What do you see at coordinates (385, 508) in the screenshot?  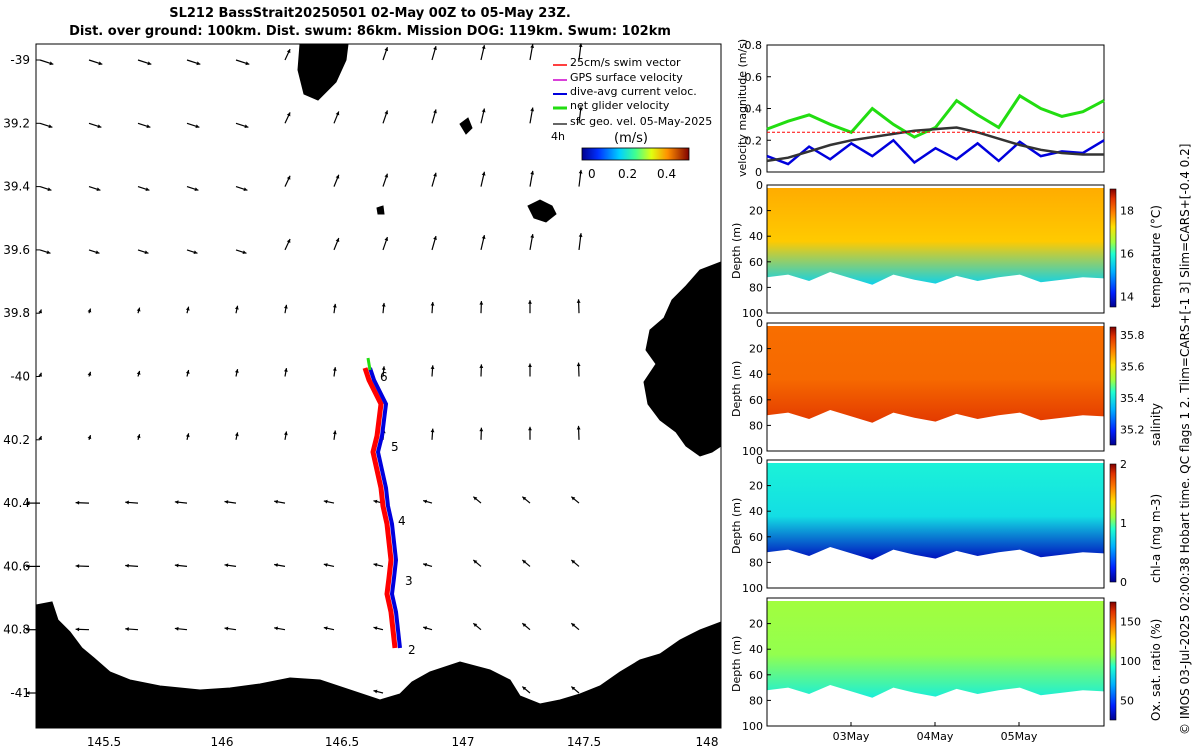 I see `track-dive-avg-vectors` at bounding box center [385, 508].